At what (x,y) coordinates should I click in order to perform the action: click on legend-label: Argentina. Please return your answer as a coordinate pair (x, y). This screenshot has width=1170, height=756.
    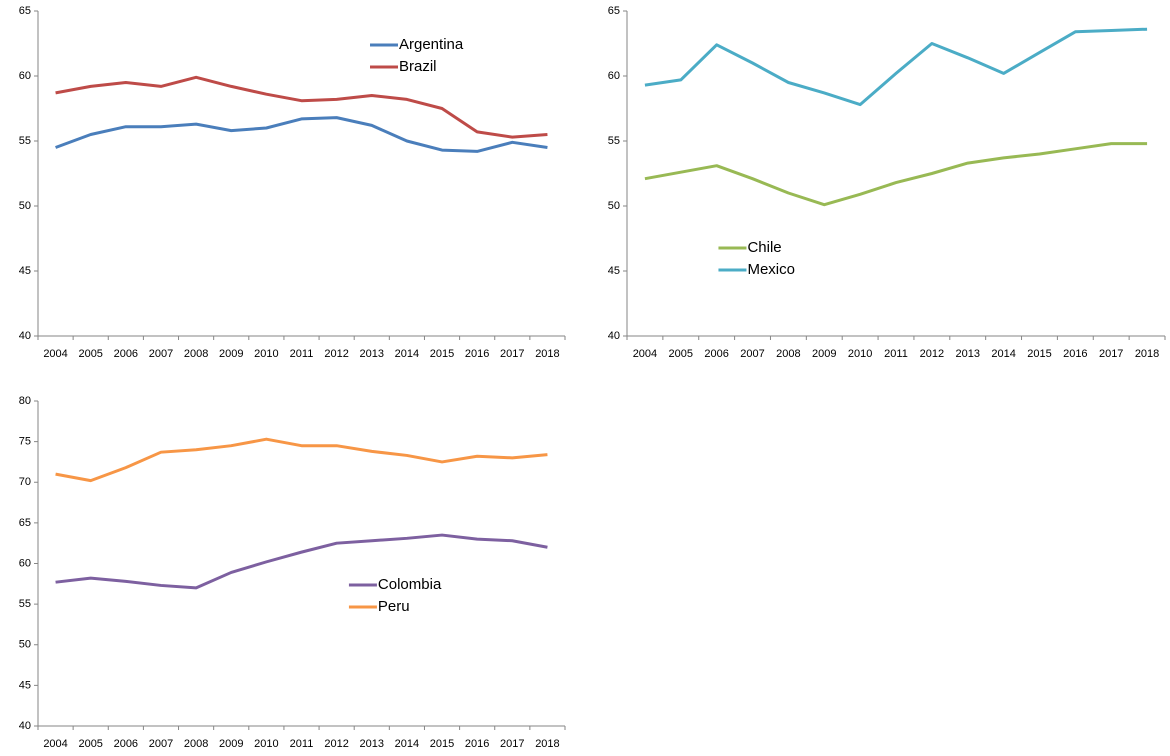
    Looking at the image, I should click on (431, 44).